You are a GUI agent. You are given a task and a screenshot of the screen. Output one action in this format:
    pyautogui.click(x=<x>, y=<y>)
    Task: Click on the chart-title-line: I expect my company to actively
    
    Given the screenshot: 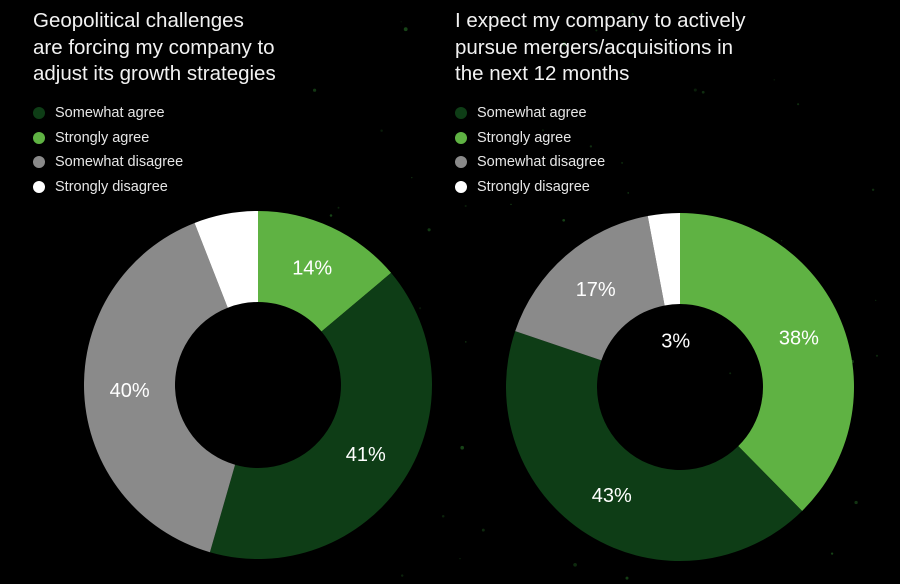 What is the action you would take?
    pyautogui.click(x=600, y=20)
    